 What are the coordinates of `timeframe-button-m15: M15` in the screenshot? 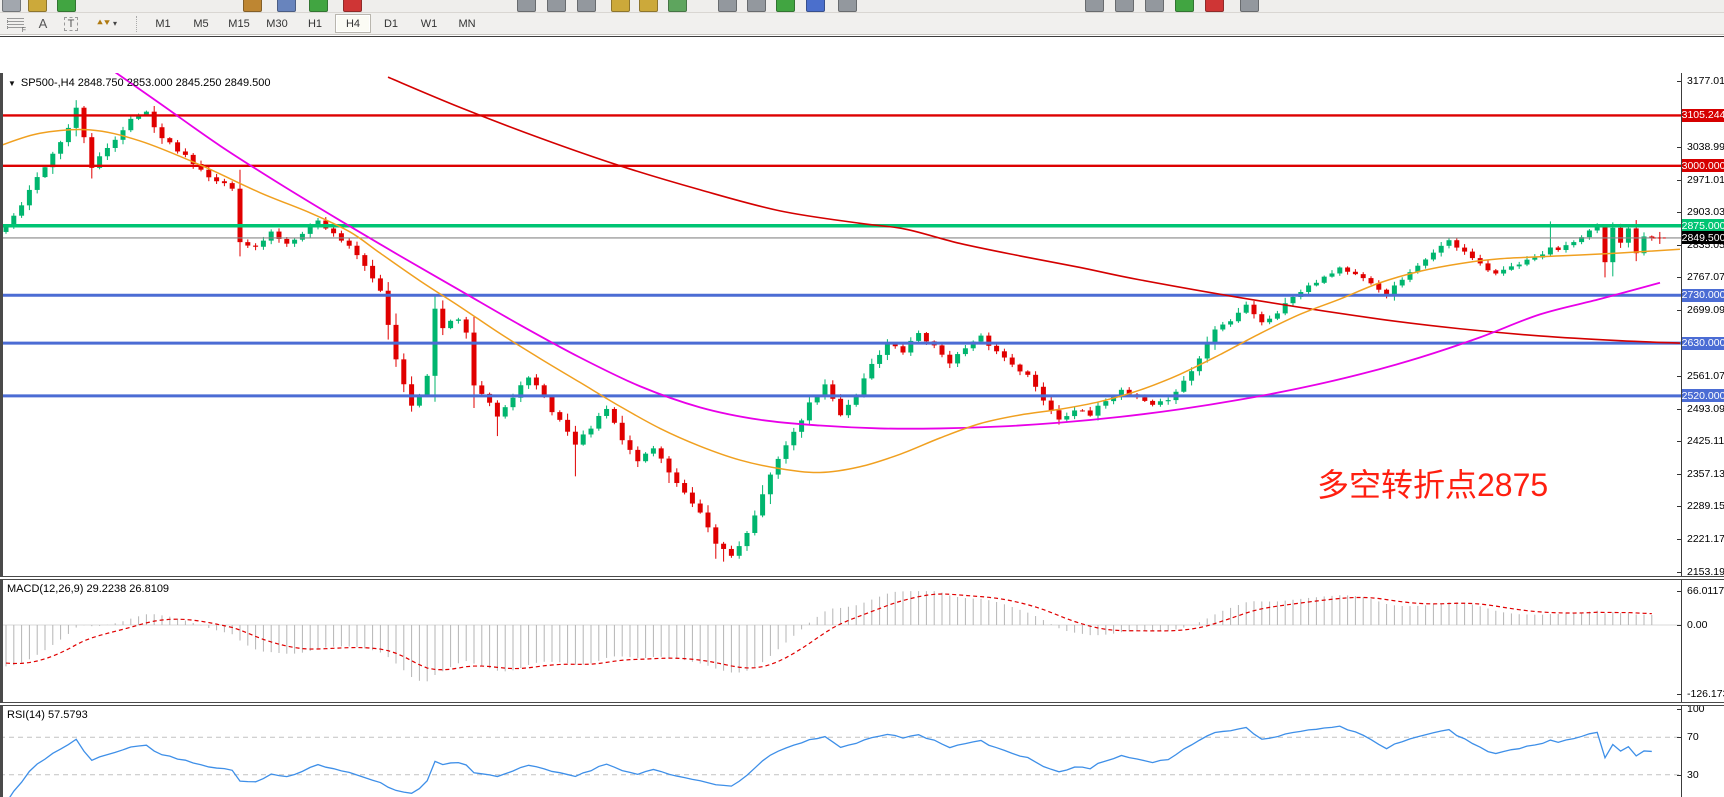 It's located at (239, 23).